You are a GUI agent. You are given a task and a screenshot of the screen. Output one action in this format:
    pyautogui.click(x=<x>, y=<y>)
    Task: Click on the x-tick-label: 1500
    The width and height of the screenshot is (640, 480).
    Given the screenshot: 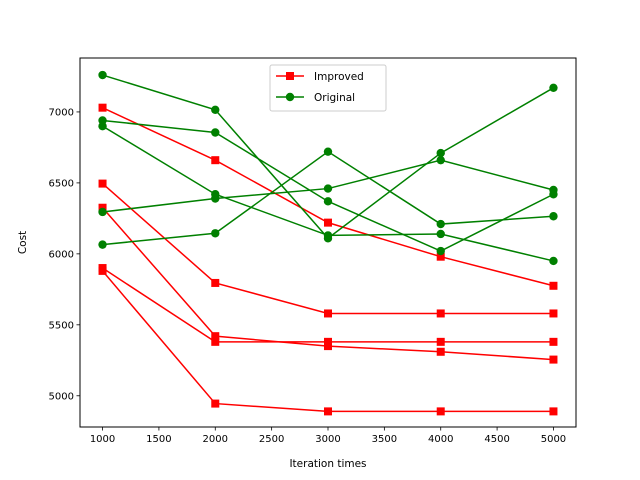 What is the action you would take?
    pyautogui.click(x=158, y=439)
    